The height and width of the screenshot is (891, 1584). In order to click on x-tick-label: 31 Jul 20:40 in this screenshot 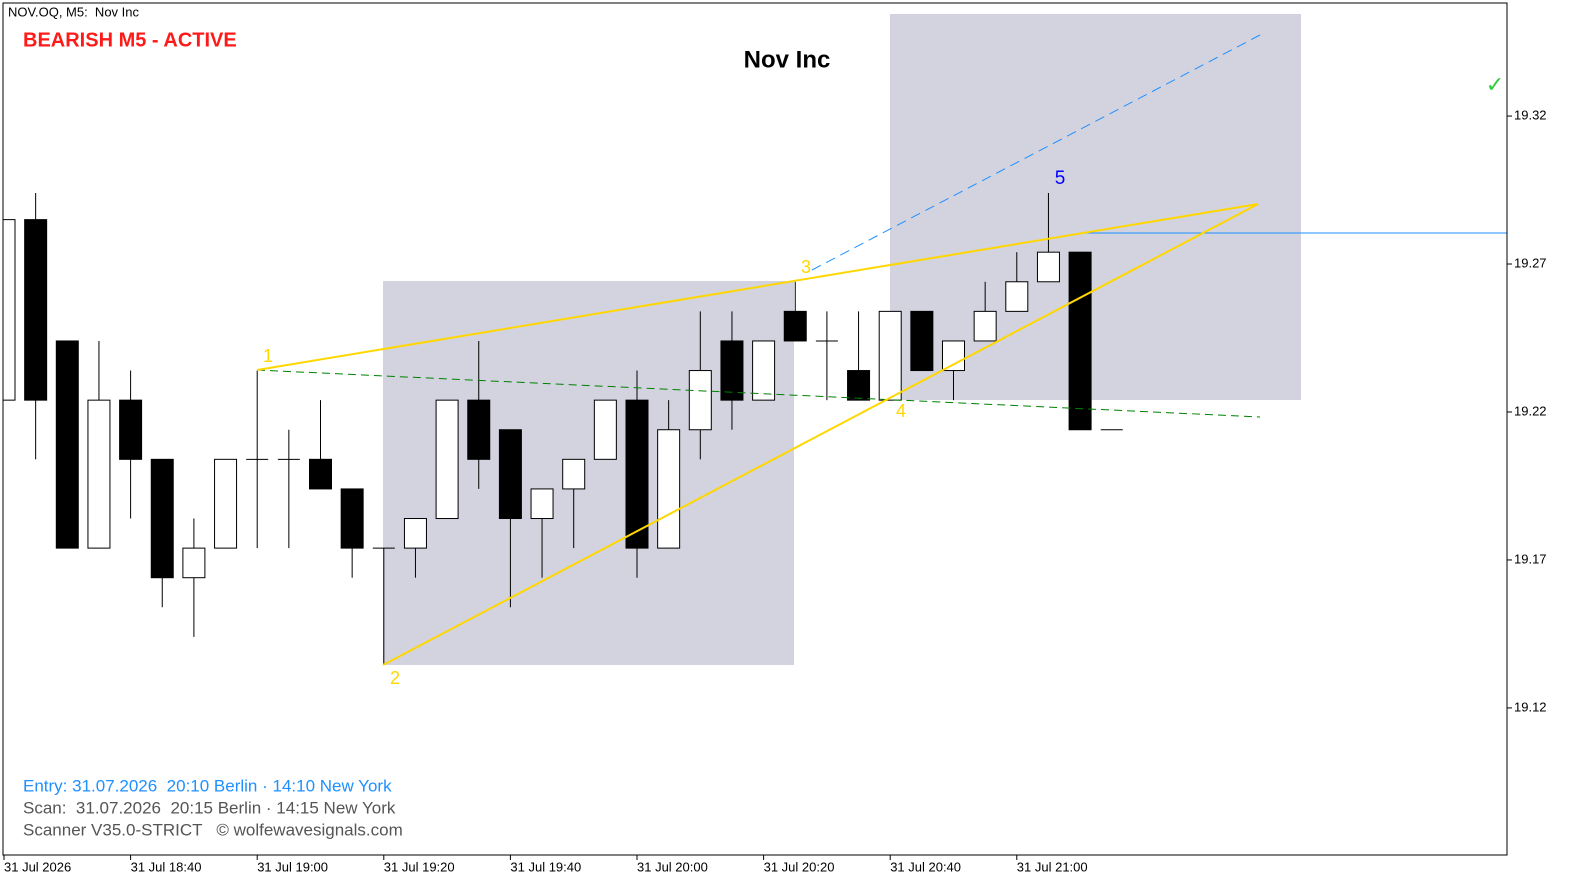, I will do `click(925, 866)`.